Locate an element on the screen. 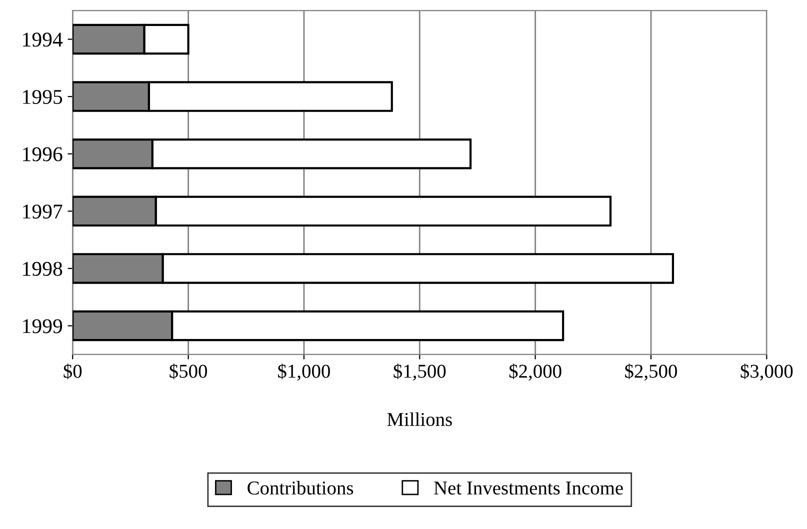 This screenshot has width=807, height=529. x-tick-label: $2,000 is located at coordinates (535, 372).